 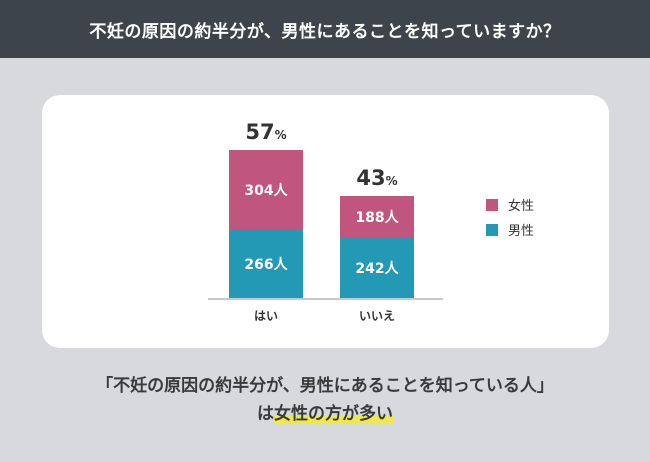 I want to click on legend-label-female: 女性, so click(x=521, y=206).